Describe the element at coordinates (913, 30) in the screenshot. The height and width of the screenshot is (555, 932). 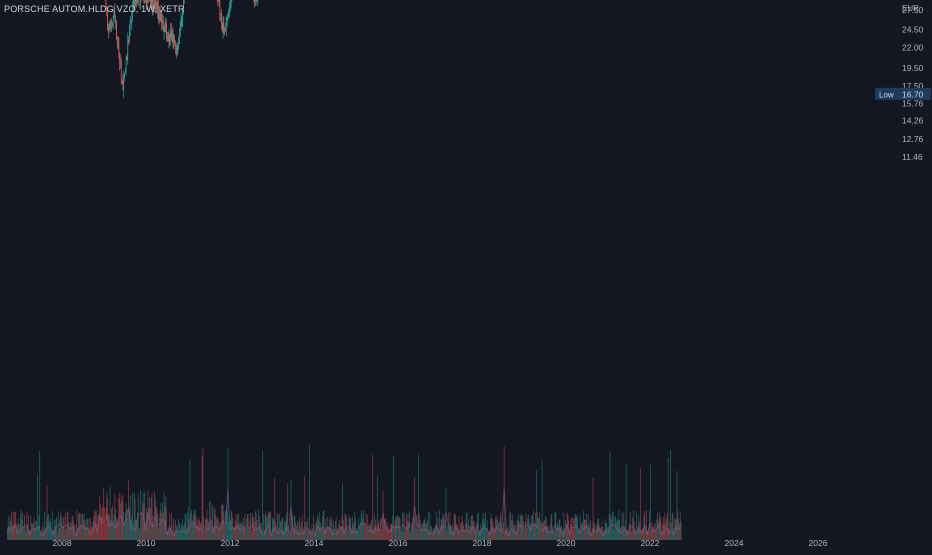
I see `y-tick-label: 24.50` at that location.